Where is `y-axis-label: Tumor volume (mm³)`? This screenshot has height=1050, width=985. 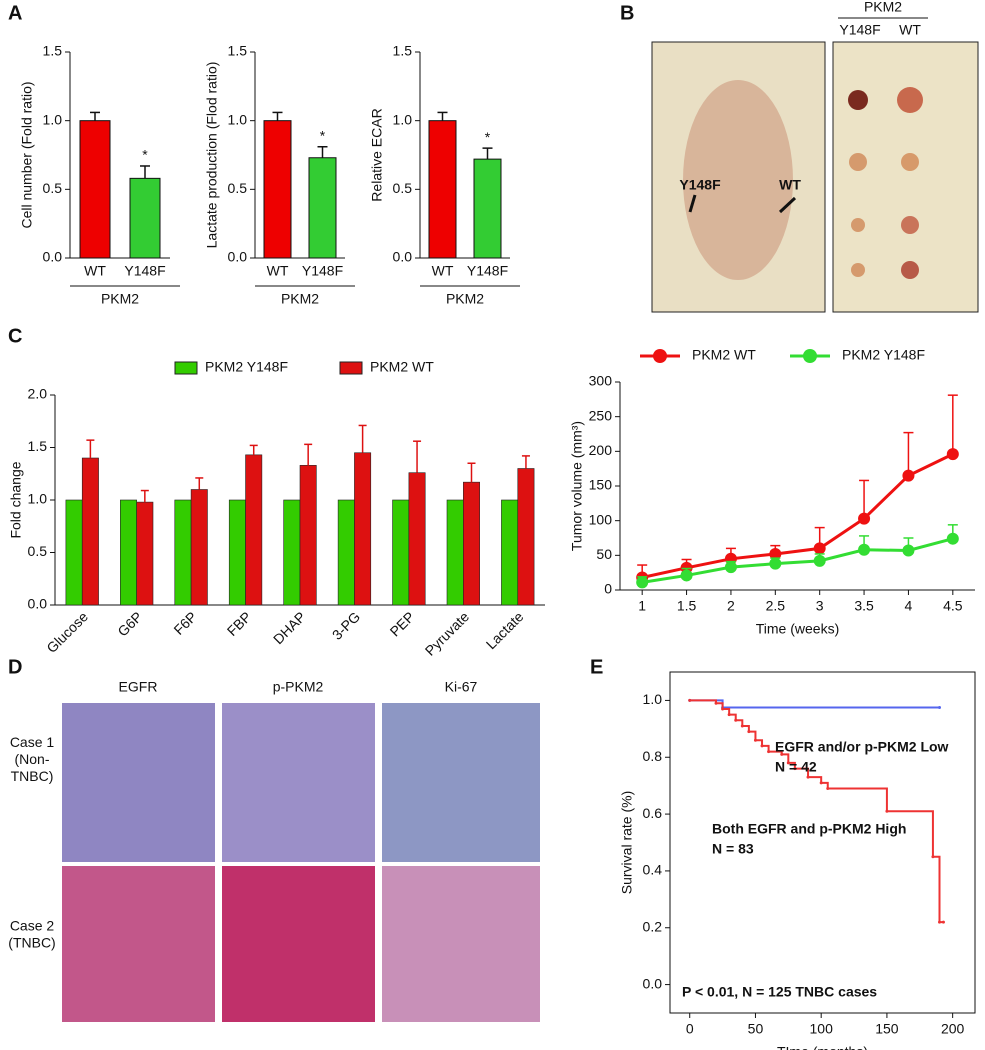 y-axis-label: Tumor volume (mm³) is located at coordinates (577, 486).